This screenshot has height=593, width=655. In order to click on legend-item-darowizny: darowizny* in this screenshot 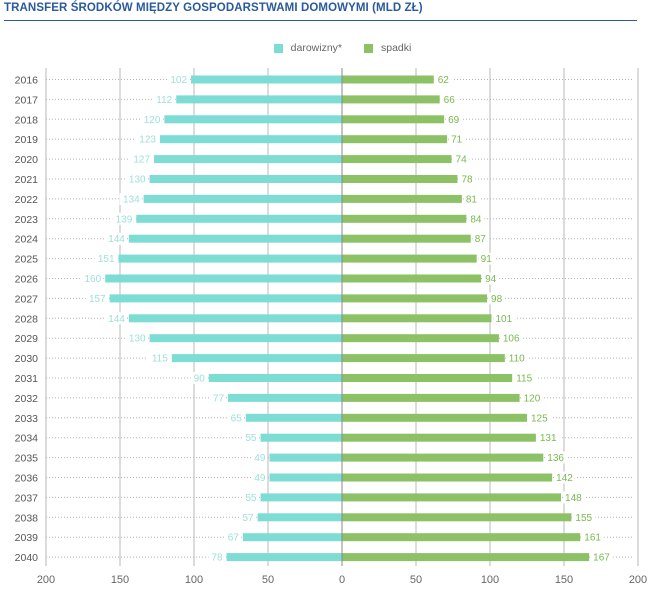, I will do `click(307, 48)`.